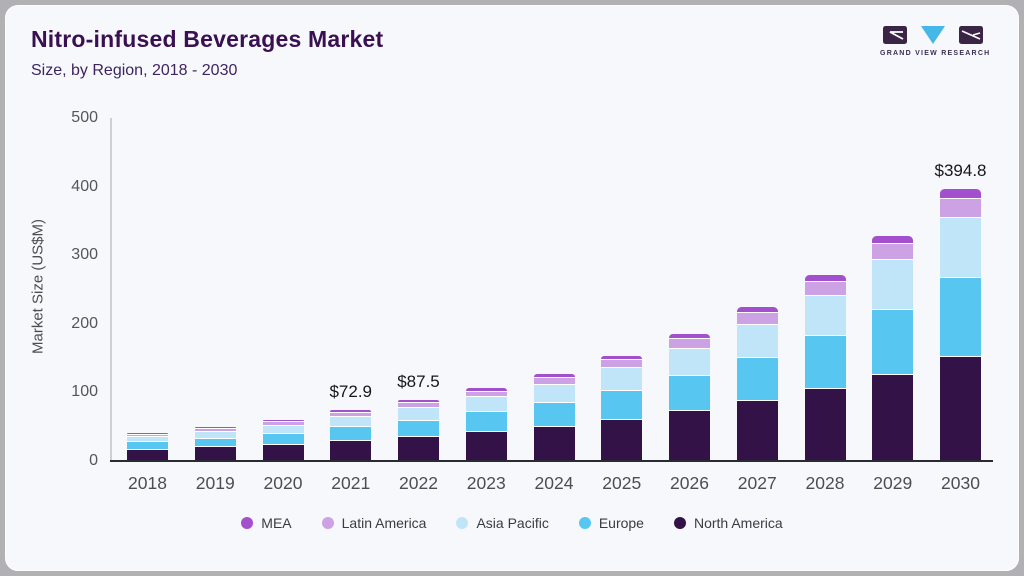  I want to click on legend-label: Latin America, so click(384, 523).